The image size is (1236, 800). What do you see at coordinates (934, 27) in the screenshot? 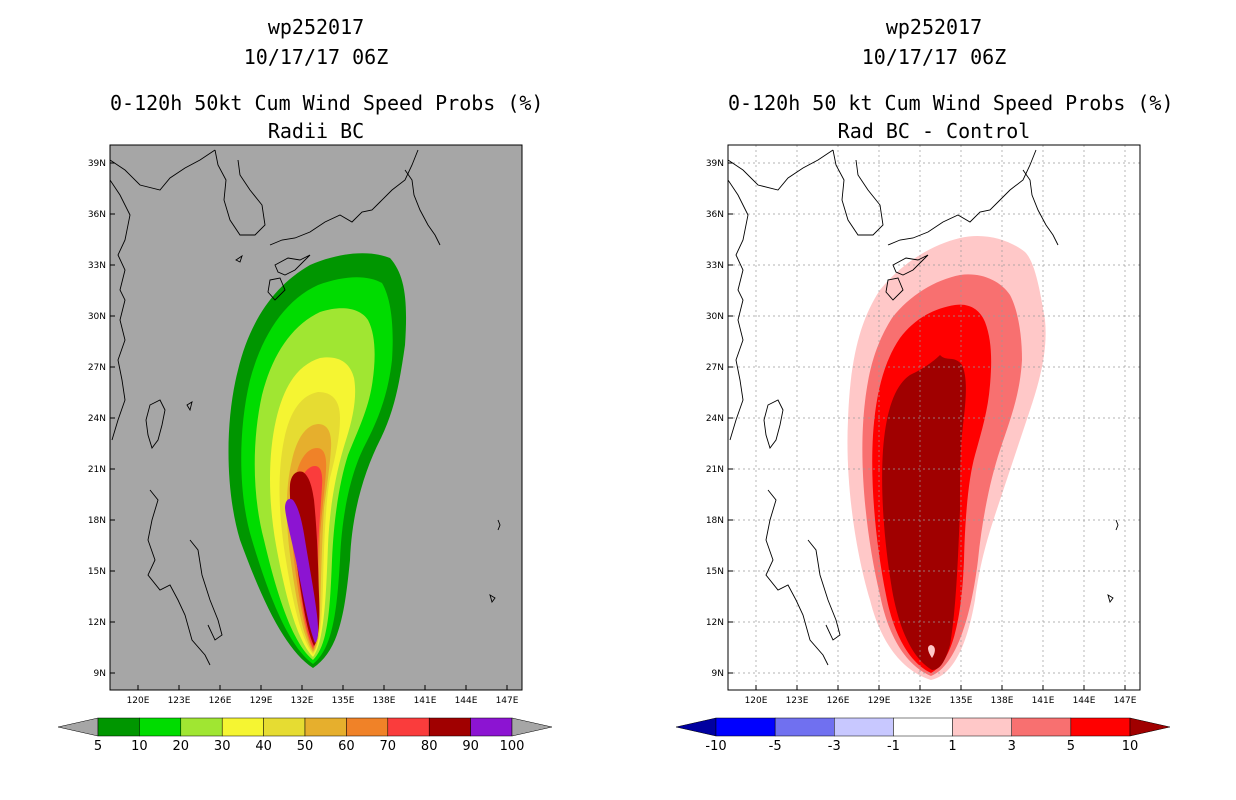
I see `right-title-storm-id: wp252017` at bounding box center [934, 27].